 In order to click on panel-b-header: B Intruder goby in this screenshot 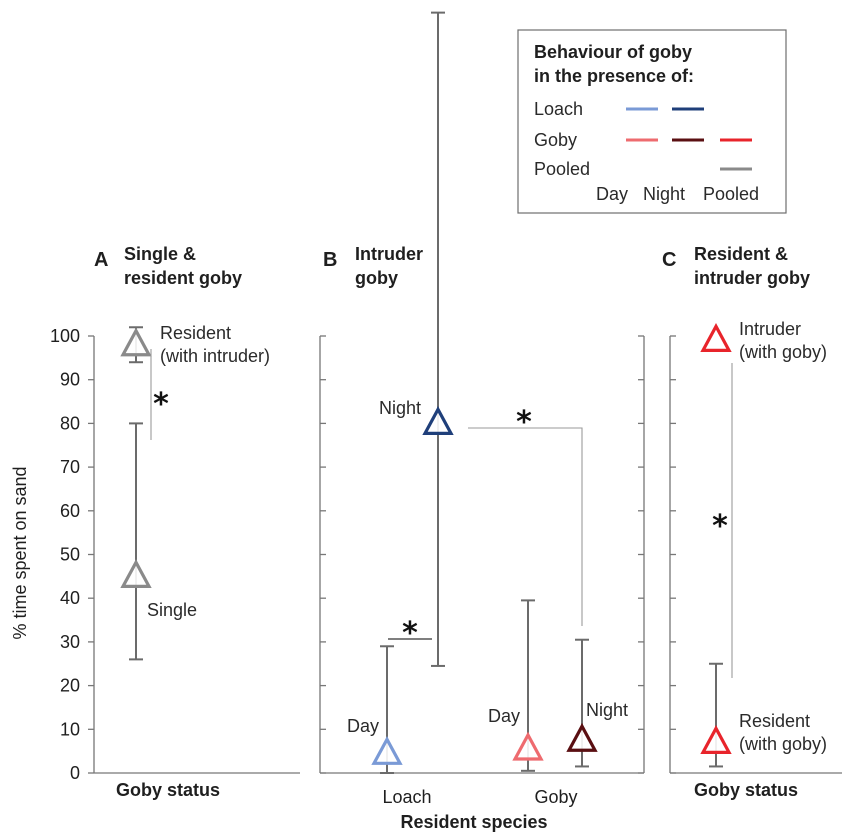, I will do `click(373, 266)`.